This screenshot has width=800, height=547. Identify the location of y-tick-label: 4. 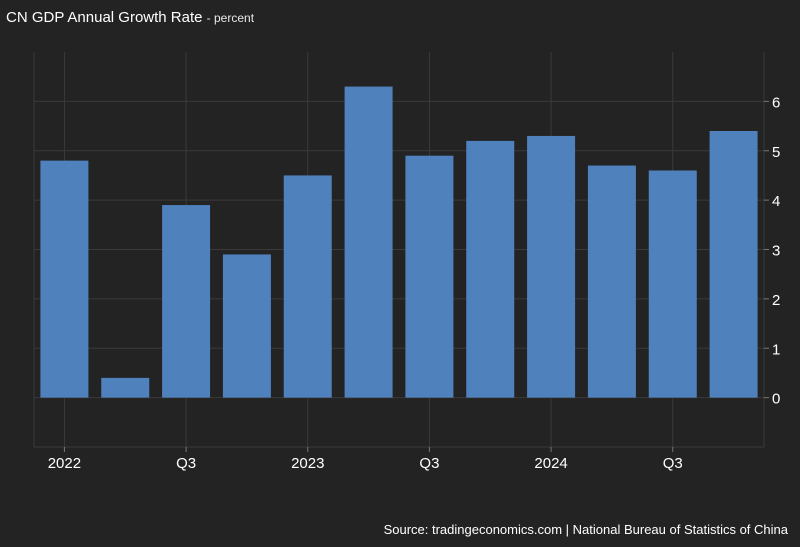
(776, 201).